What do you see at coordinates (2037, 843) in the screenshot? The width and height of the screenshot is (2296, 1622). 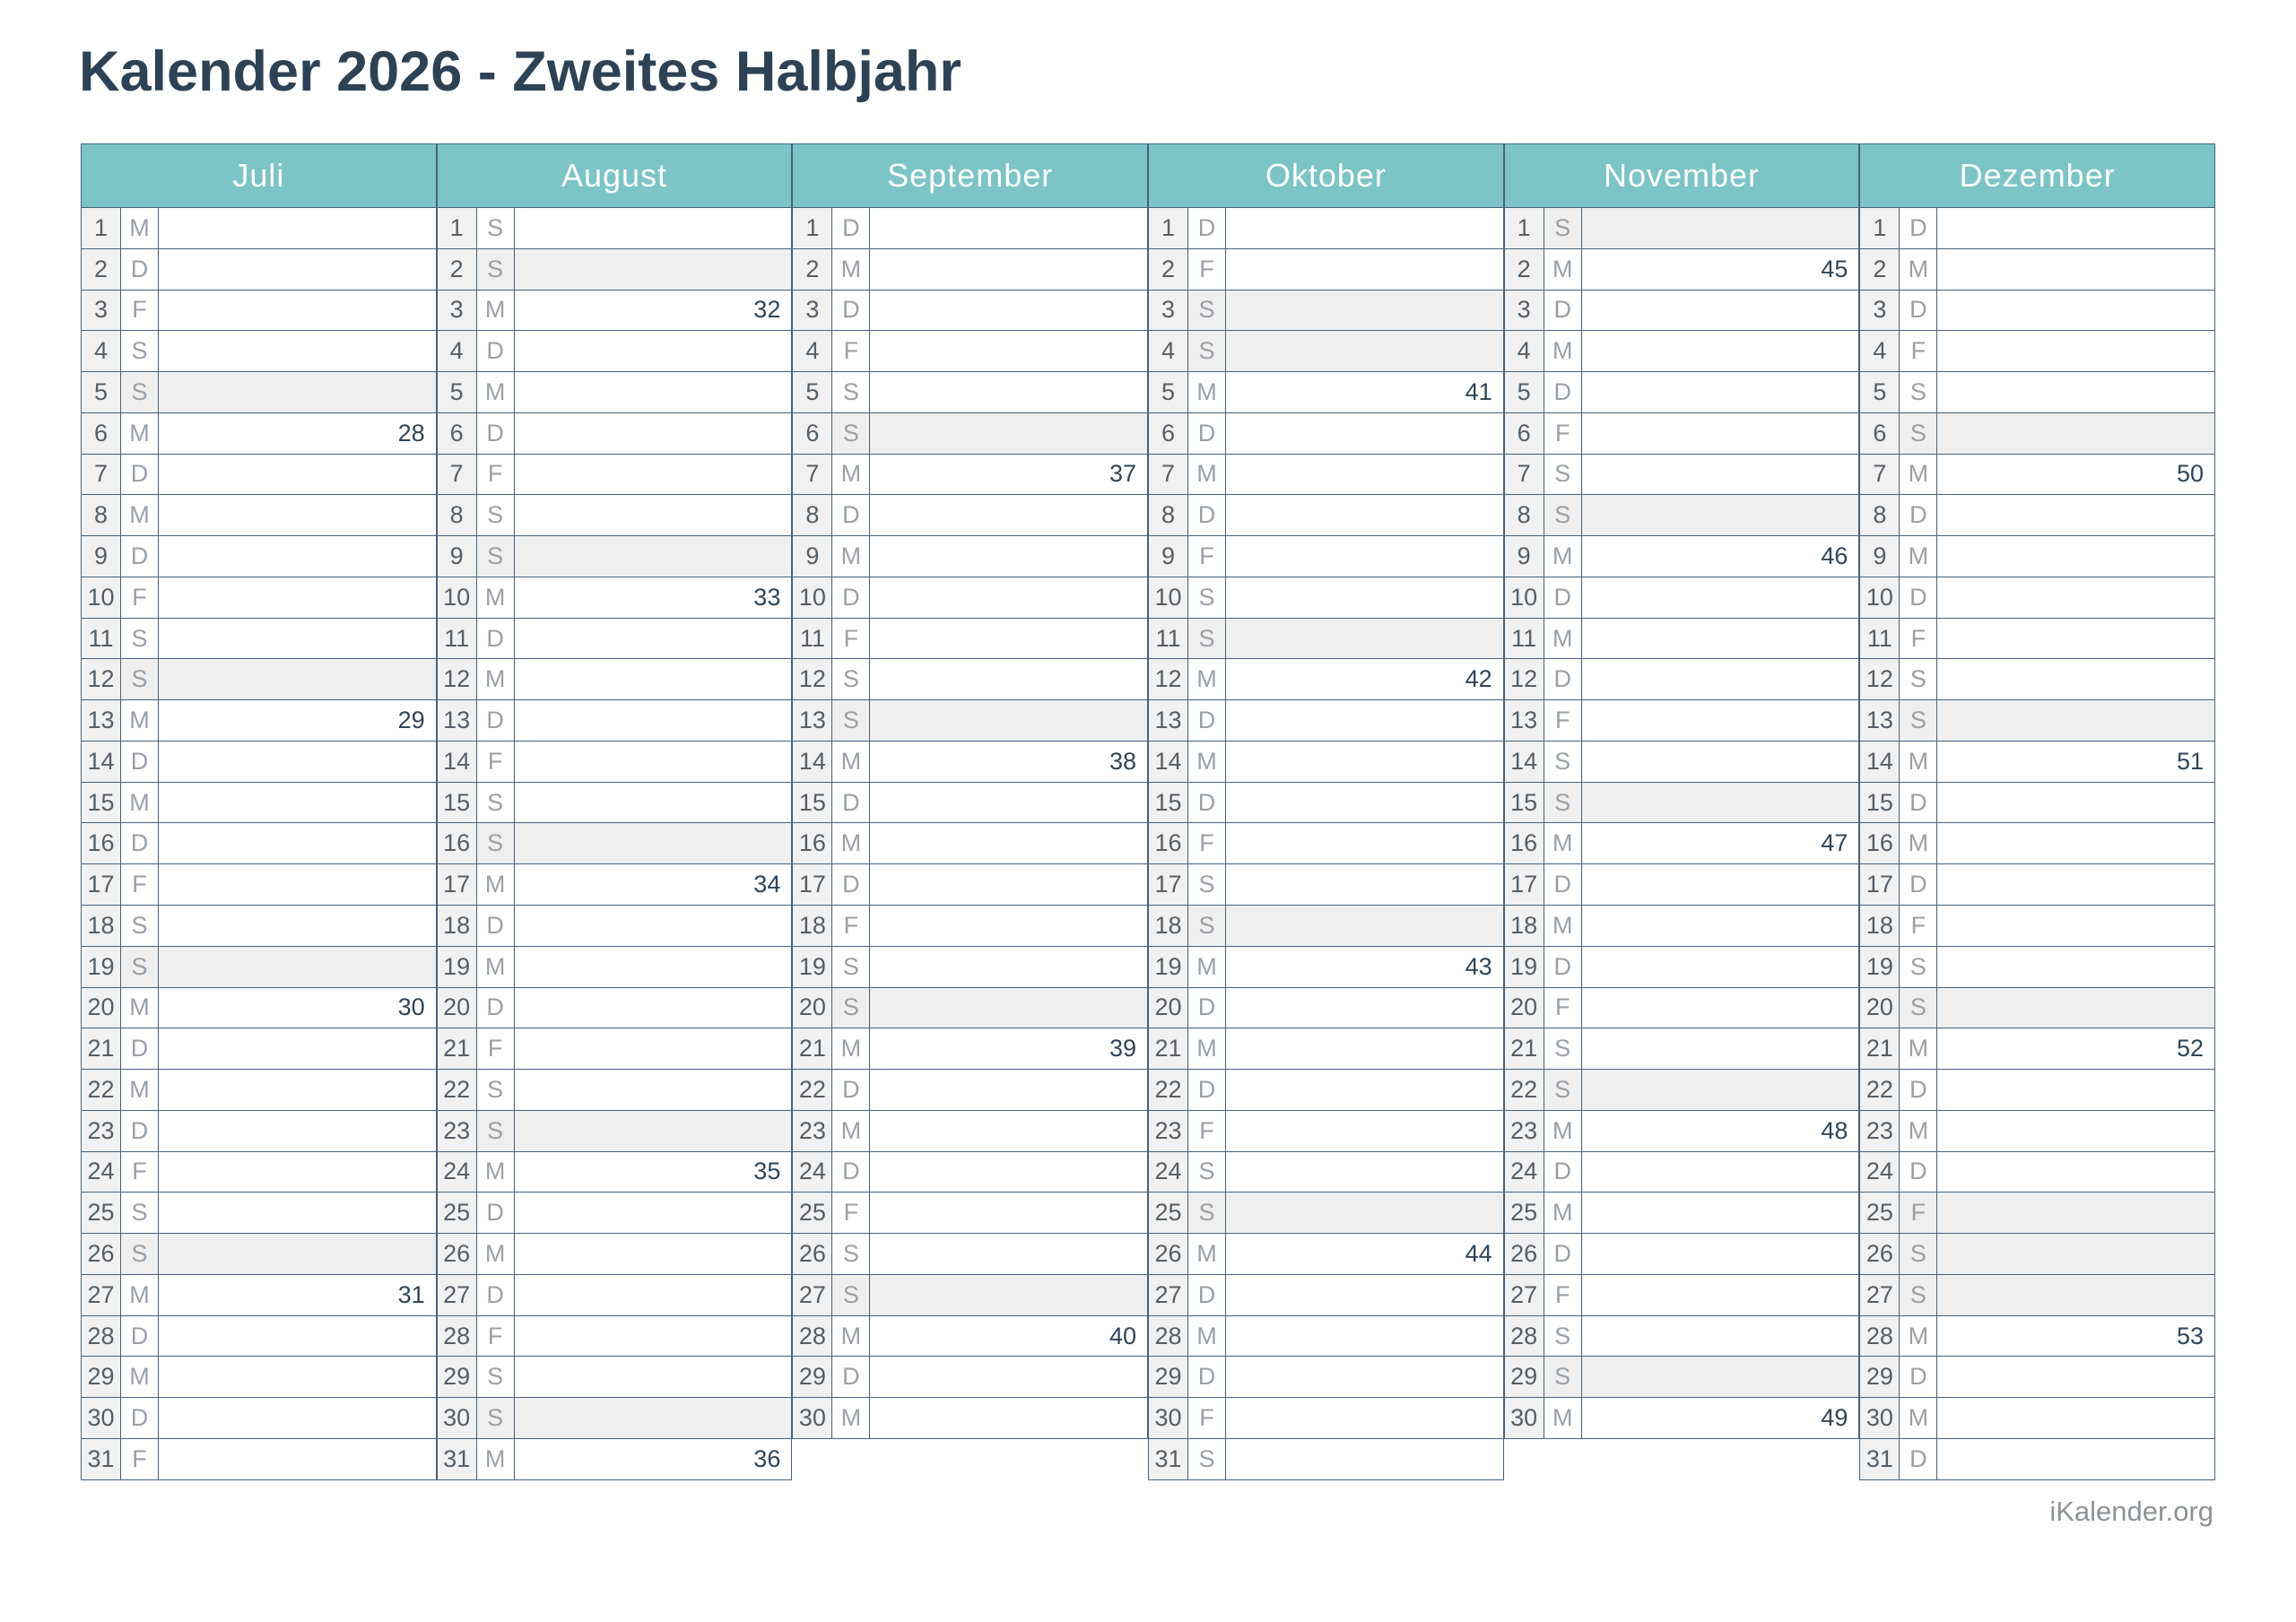 I see `day-row: 16 M` at bounding box center [2037, 843].